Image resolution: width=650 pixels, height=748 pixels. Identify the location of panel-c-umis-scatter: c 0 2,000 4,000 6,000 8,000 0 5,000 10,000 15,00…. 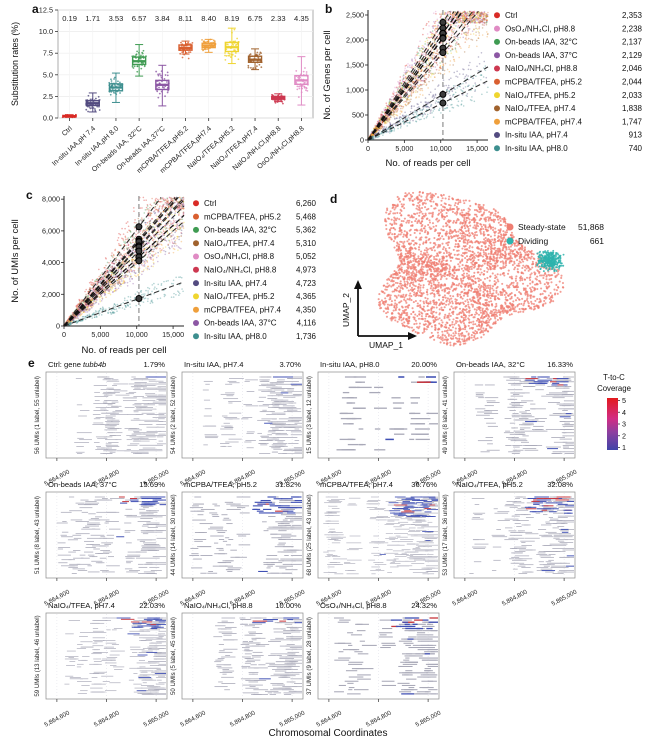
(163, 272).